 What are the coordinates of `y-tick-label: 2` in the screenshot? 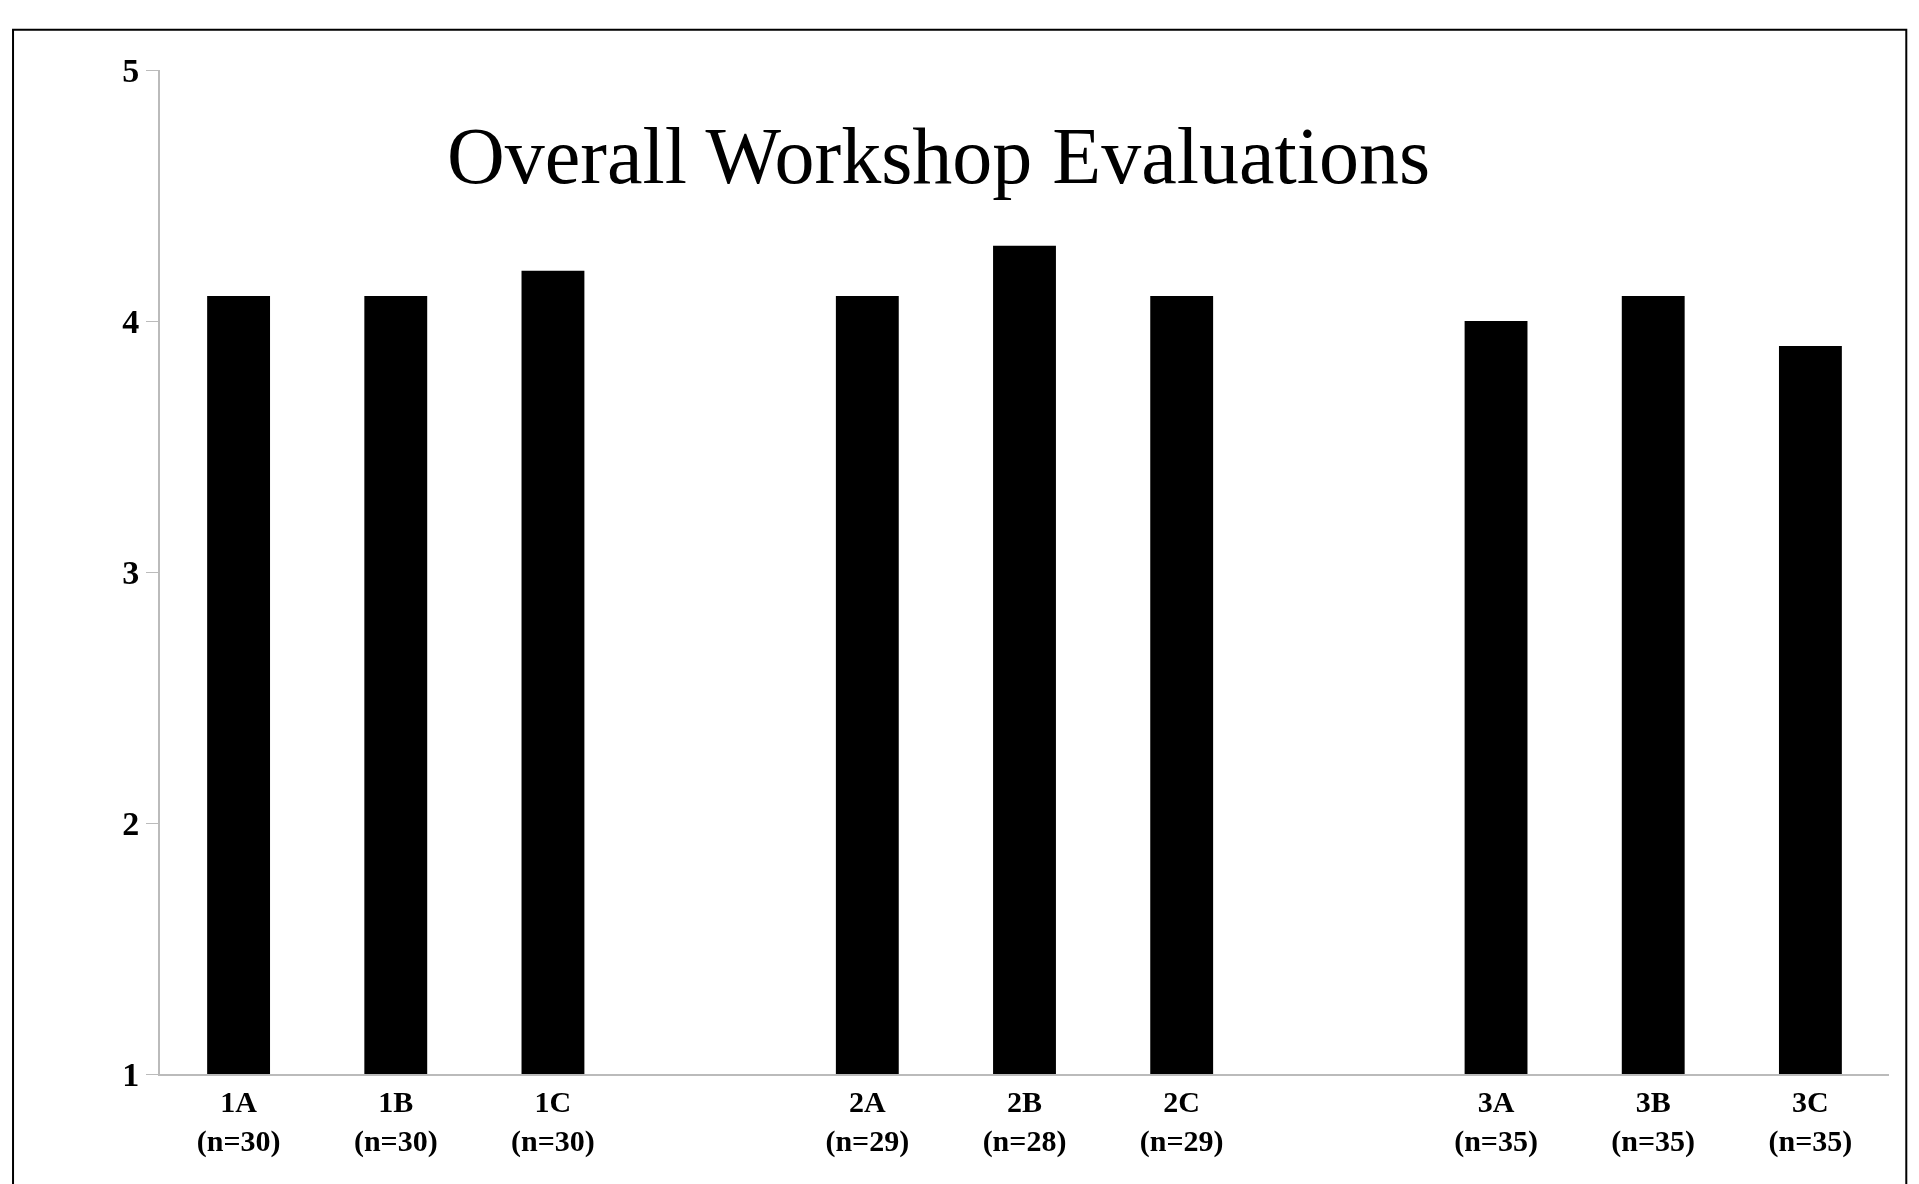 It's located at (131, 823).